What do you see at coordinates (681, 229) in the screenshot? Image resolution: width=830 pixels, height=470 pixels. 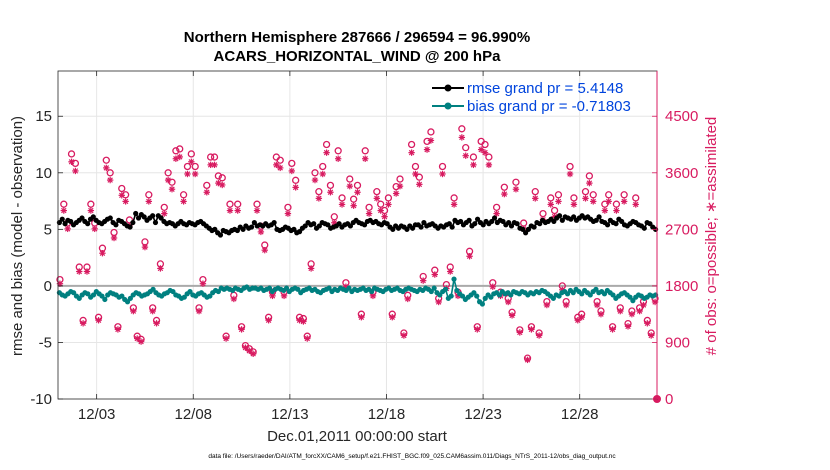 I see `right-tick-label: 2700` at bounding box center [681, 229].